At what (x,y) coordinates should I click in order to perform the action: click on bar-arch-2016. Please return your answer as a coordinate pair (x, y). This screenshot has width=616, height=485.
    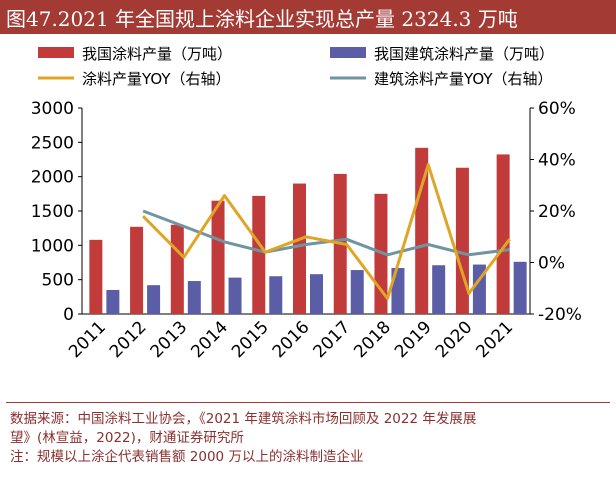
    Looking at the image, I should click on (316, 294).